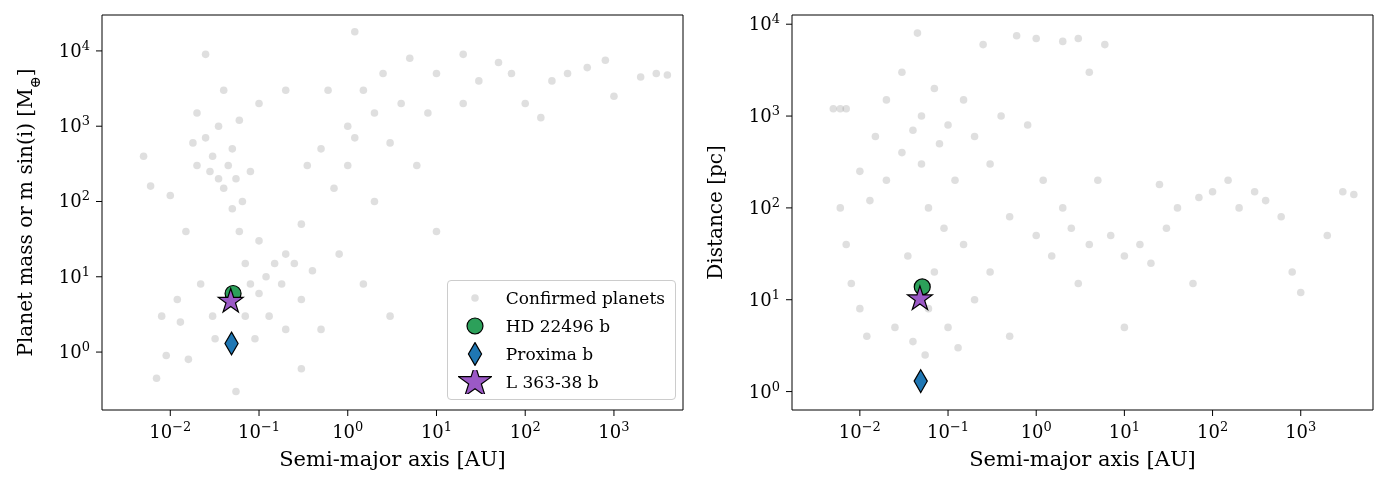  I want to click on legend-label: Proxima b, so click(549, 354).